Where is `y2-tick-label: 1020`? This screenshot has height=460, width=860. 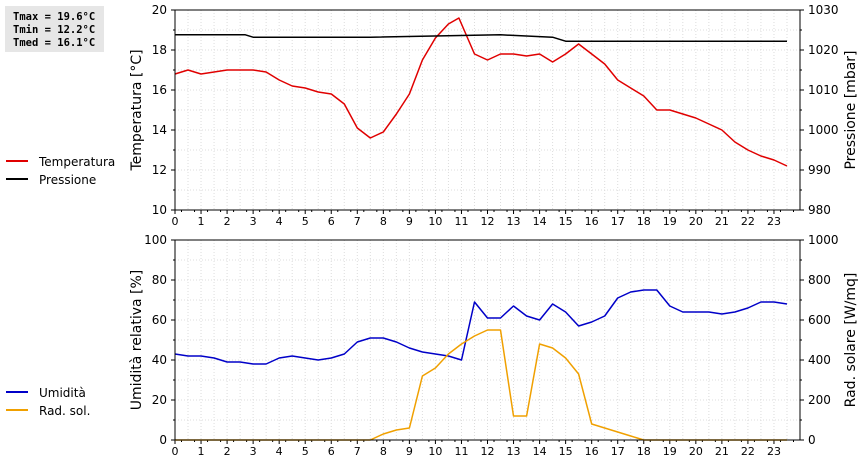
y2-tick-label: 1020 is located at coordinates (823, 50).